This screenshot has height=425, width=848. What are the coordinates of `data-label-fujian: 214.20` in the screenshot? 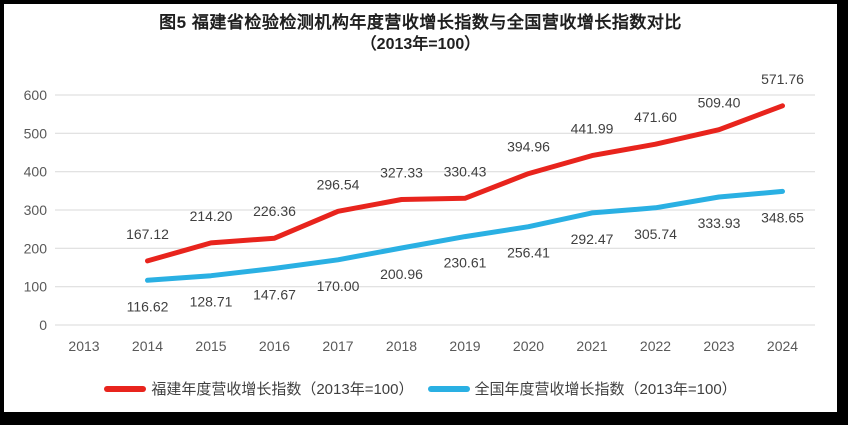 It's located at (211, 216).